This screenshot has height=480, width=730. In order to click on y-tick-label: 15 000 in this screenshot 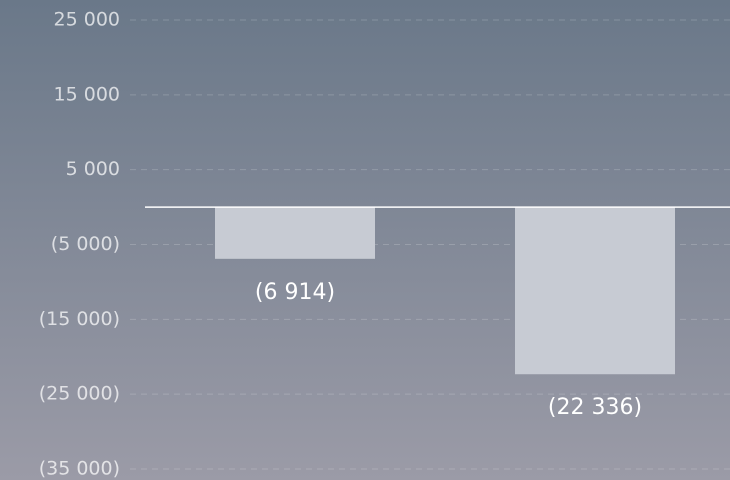, I will do `click(87, 94)`.